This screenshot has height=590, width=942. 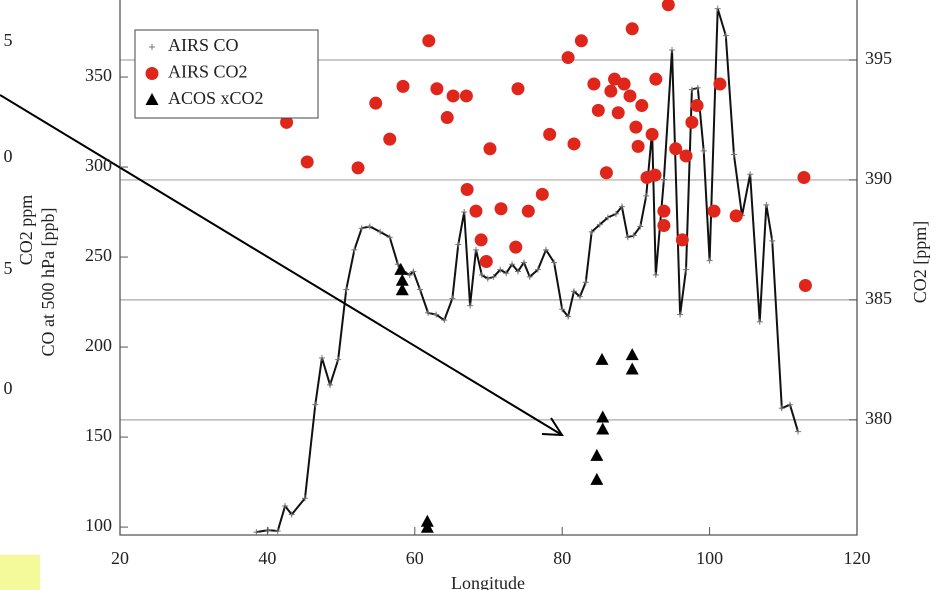 What do you see at coordinates (562, 558) in the screenshot?
I see `x-tick-label: 80` at bounding box center [562, 558].